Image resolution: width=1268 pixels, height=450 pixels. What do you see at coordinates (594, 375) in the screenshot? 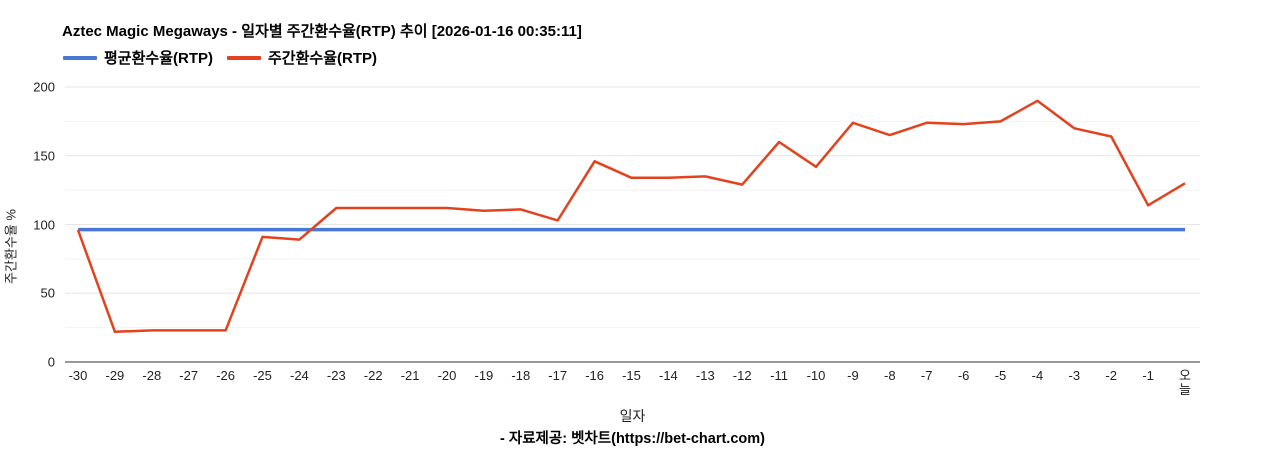
I see `x-tick-label: -16` at bounding box center [594, 375].